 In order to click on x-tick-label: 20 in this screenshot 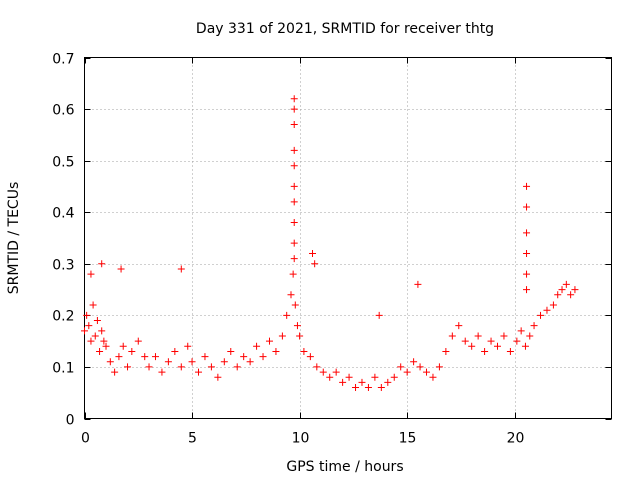, I will do `click(516, 439)`.